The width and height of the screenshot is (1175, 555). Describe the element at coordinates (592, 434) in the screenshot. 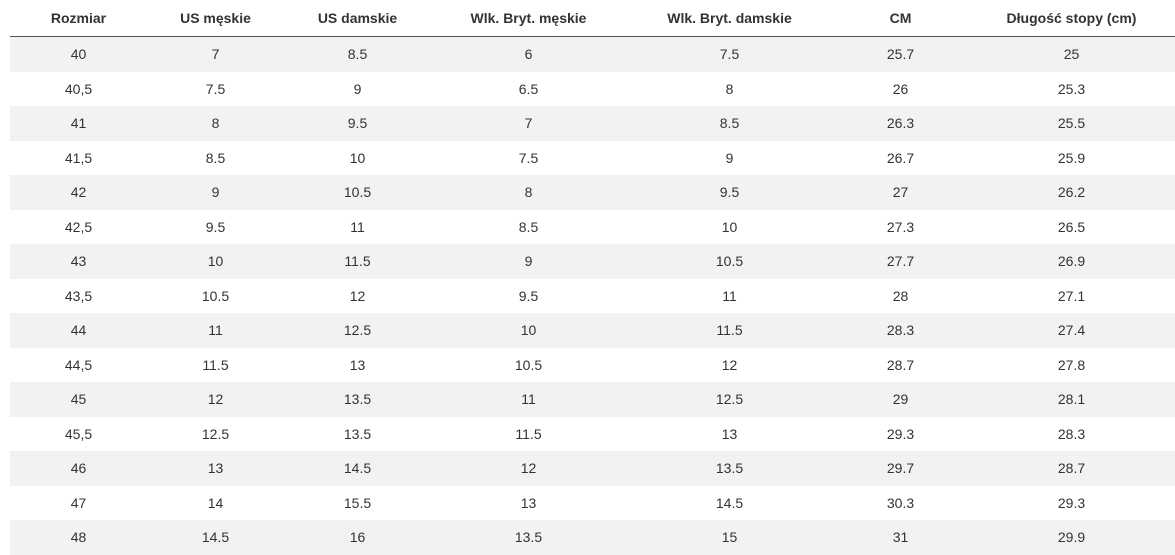

I see `table-row: 45,5 12.5 13.5 11.5 13 29.3 28.3` at that location.